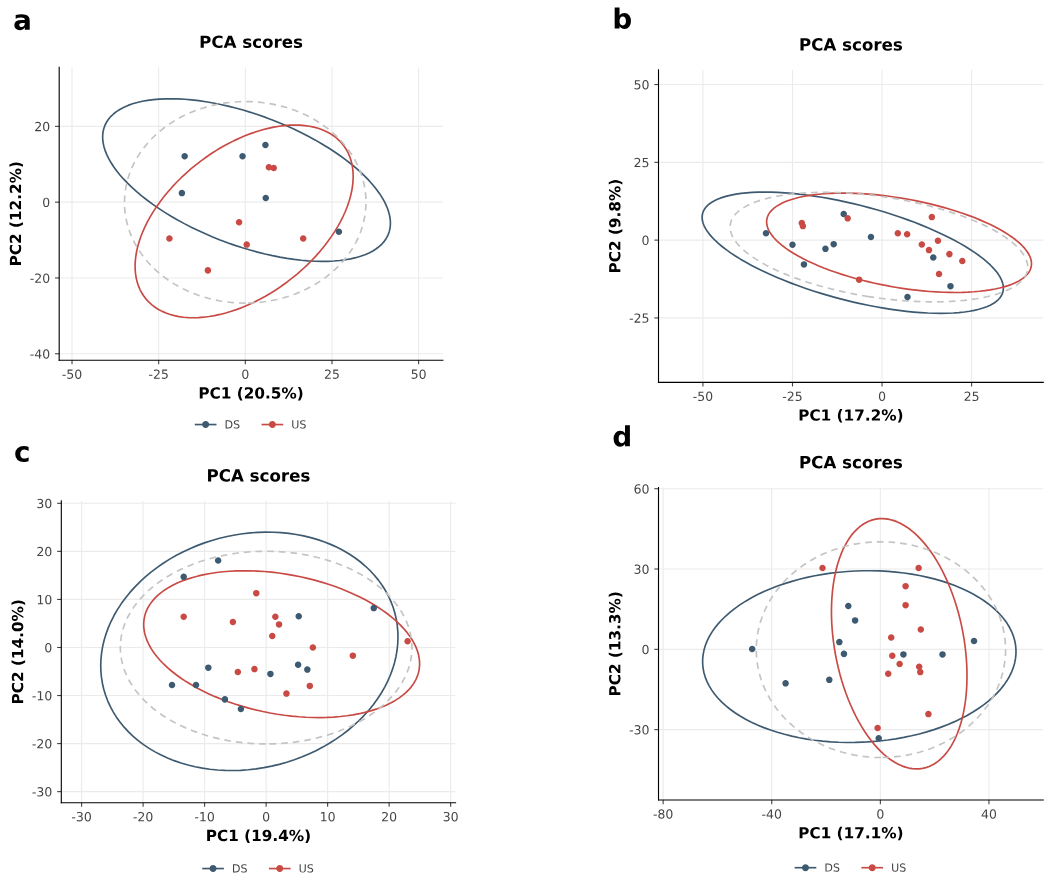 The image size is (1057, 885). I want to click on x-tick-label: 50, so click(418, 374).